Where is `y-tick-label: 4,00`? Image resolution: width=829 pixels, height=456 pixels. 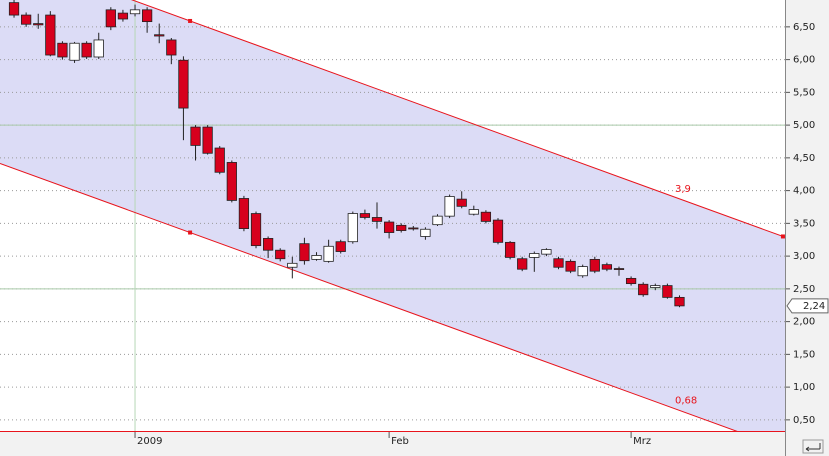 y-tick-label: 4,00 is located at coordinates (804, 191).